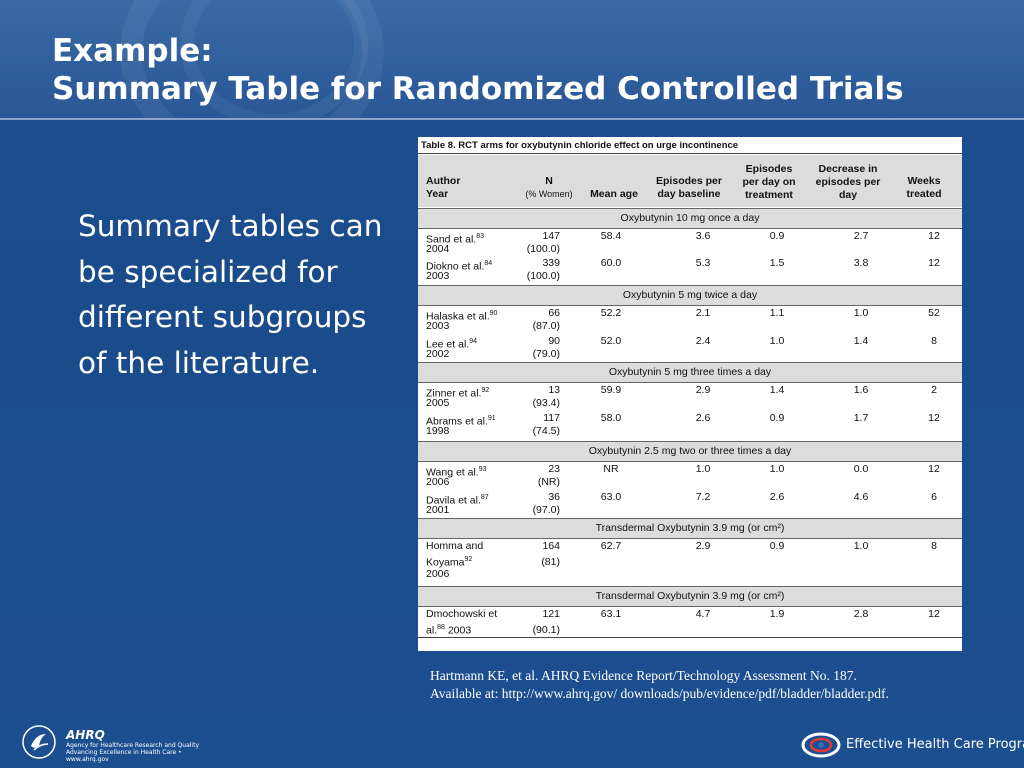 The width and height of the screenshot is (1024, 768). I want to click on row-author: Sand et al., so click(451, 239).